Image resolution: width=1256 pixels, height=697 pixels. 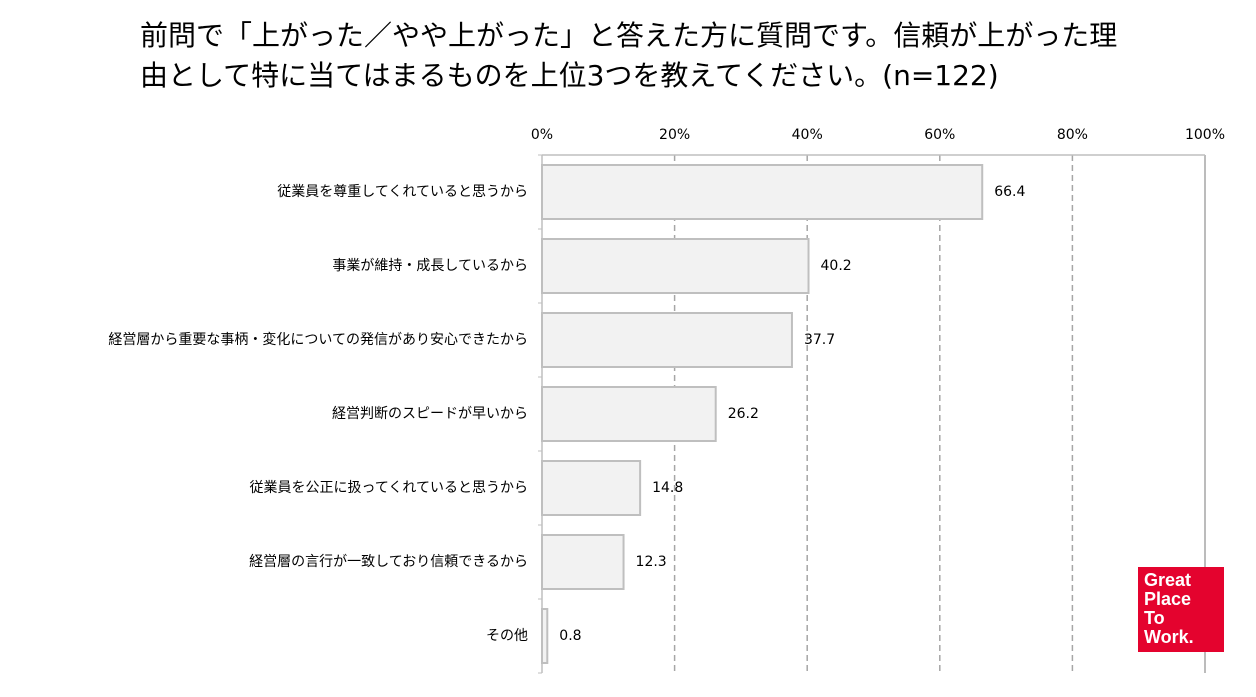 I want to click on value-label: 40.2, so click(x=836, y=266).